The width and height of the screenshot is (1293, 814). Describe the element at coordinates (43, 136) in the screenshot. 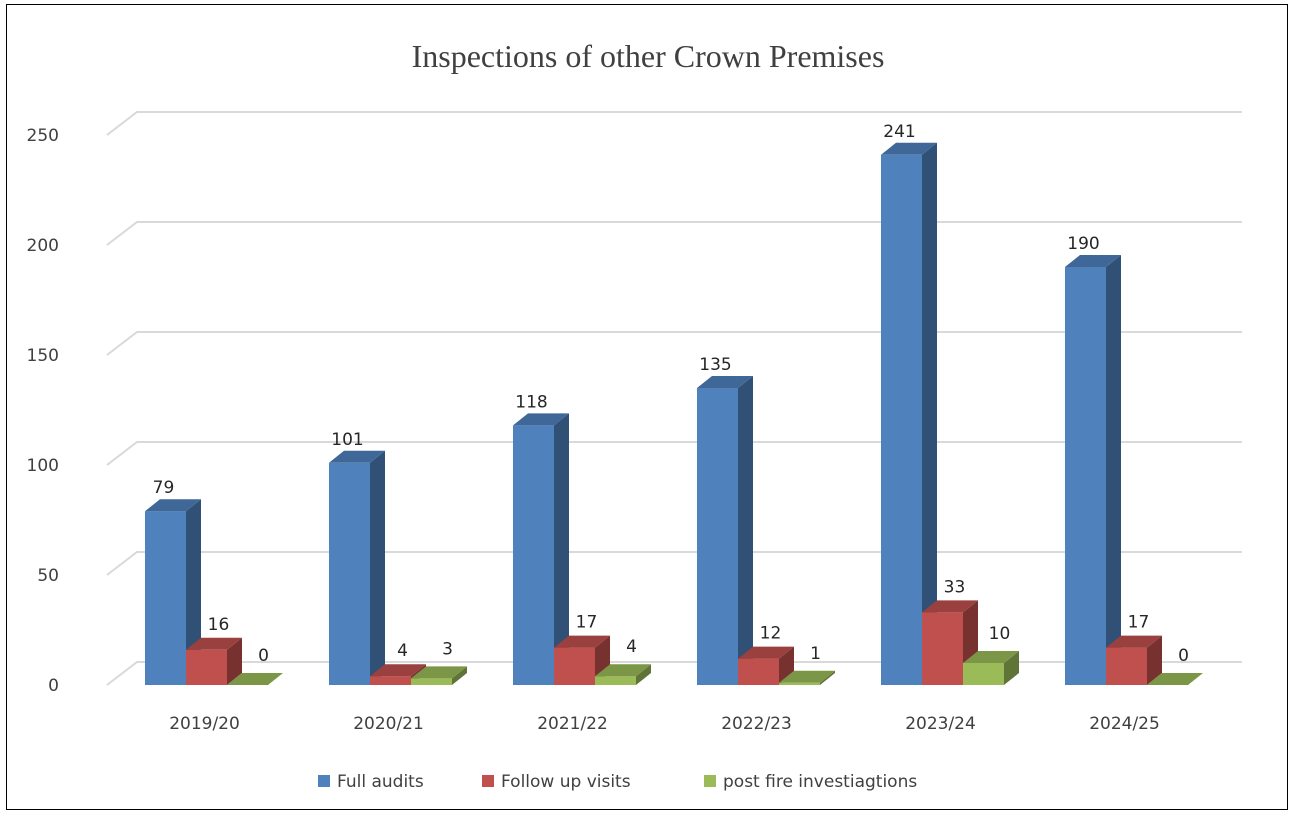

I see `y-tick-label: 250` at that location.